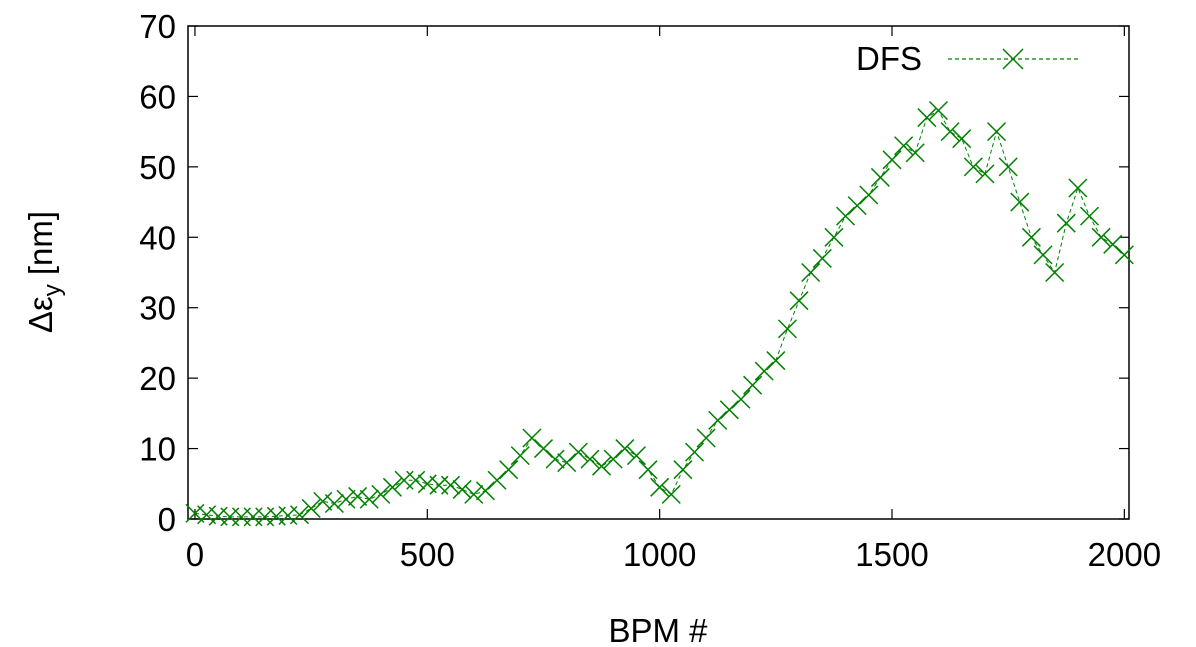  What do you see at coordinates (44, 272) in the screenshot?
I see `y-axis-label: Δεy [nm]` at bounding box center [44, 272].